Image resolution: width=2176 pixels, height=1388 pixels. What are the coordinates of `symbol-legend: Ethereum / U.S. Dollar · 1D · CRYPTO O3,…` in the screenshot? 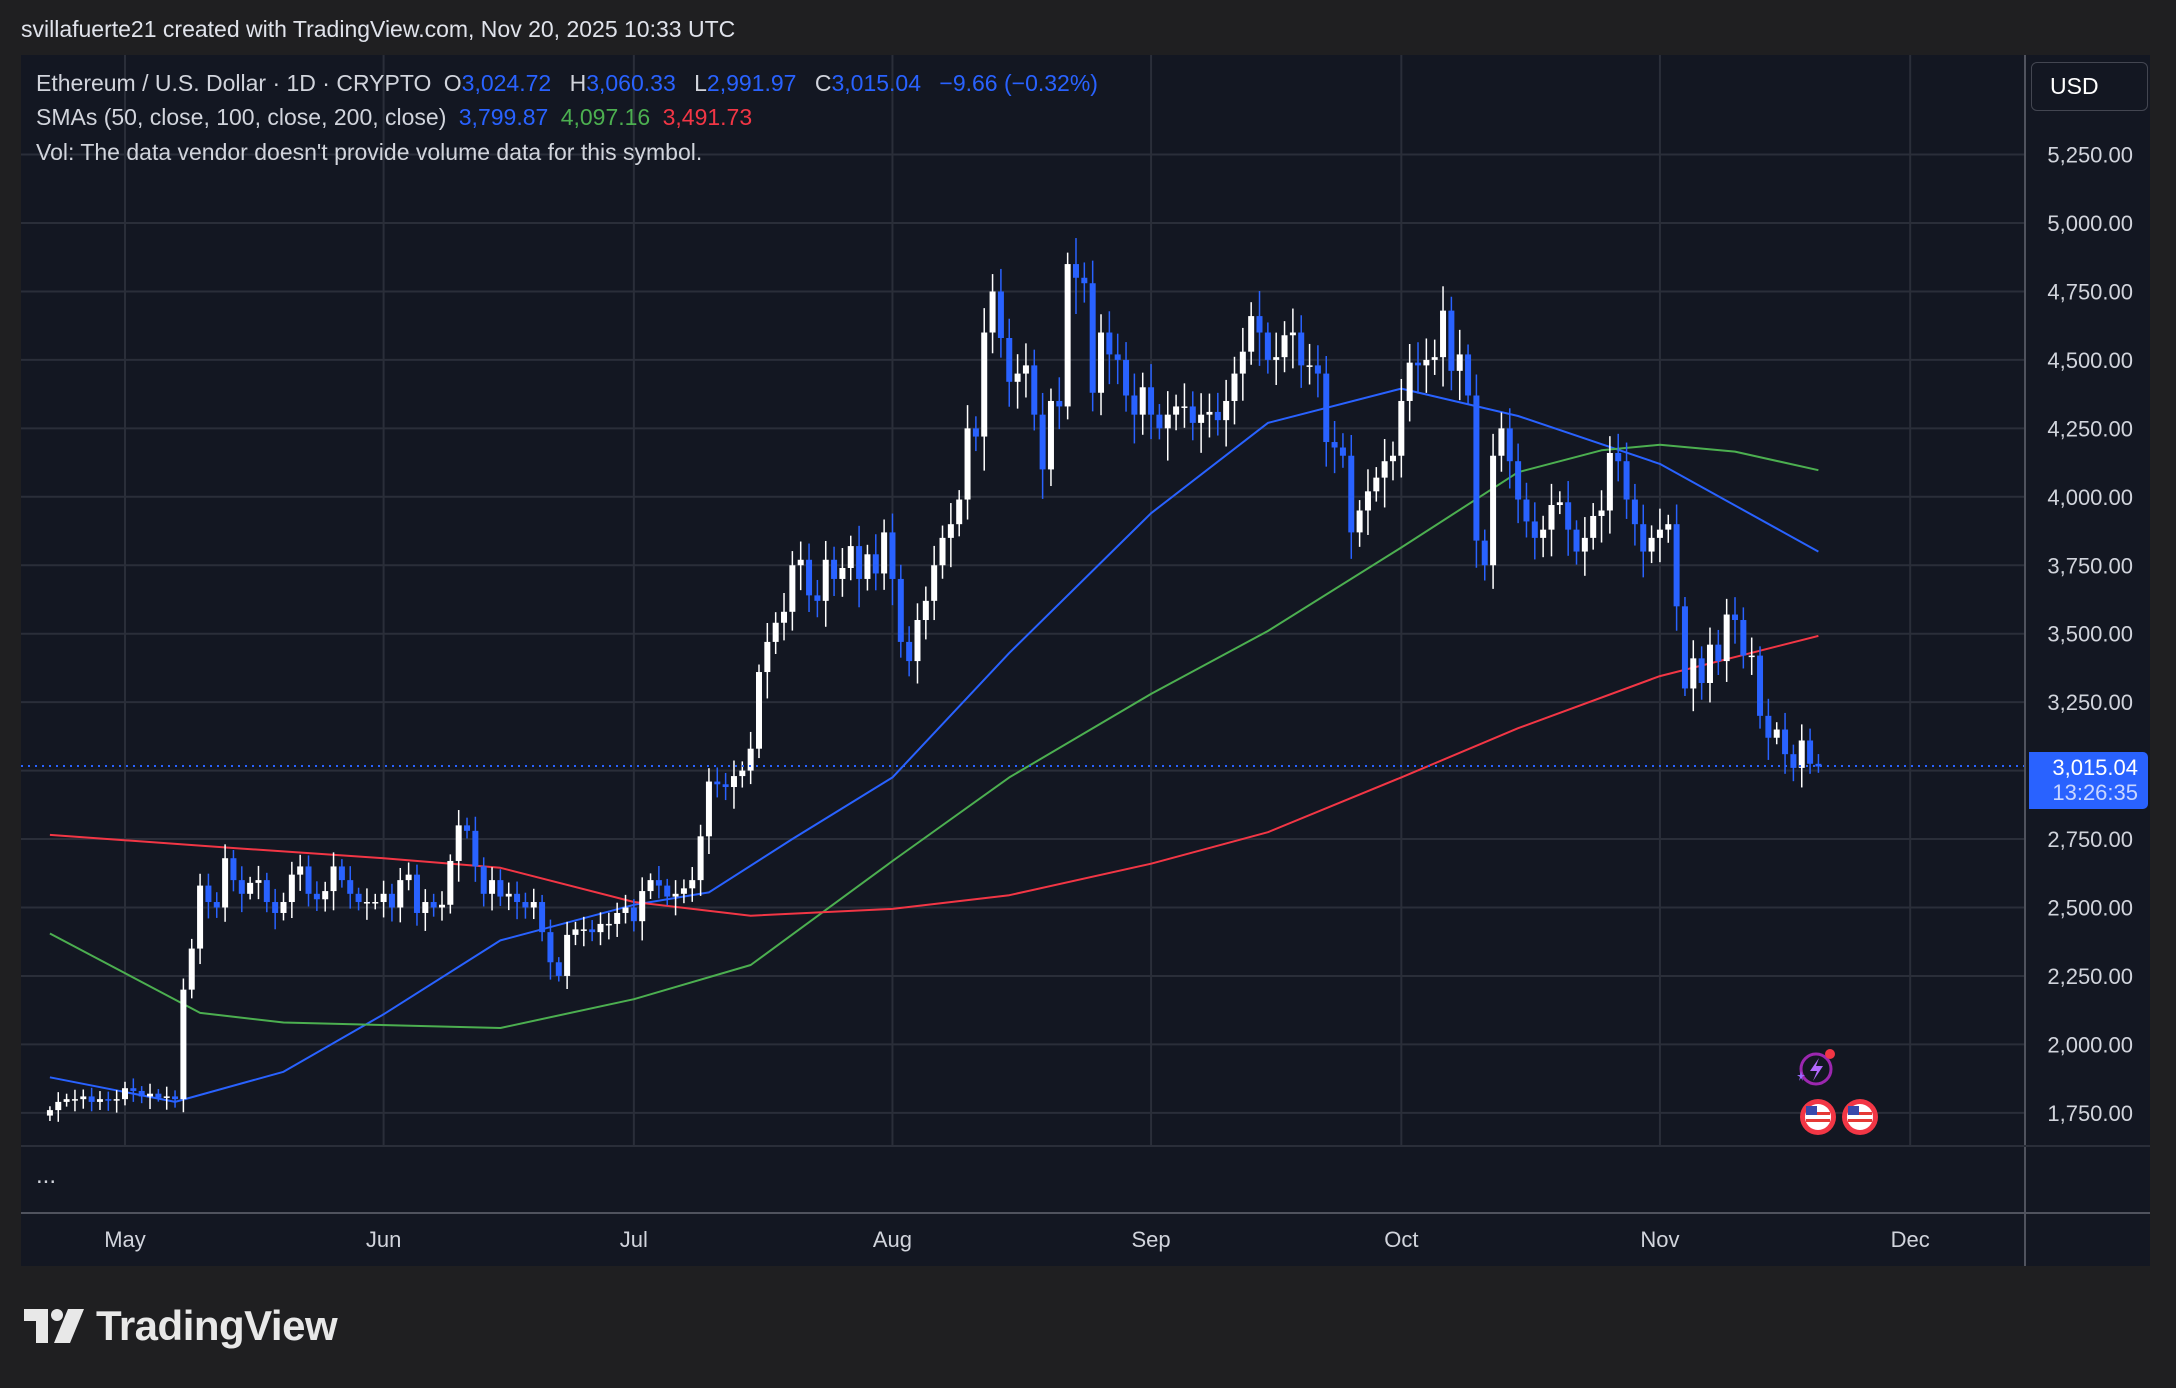 It's located at (570, 83).